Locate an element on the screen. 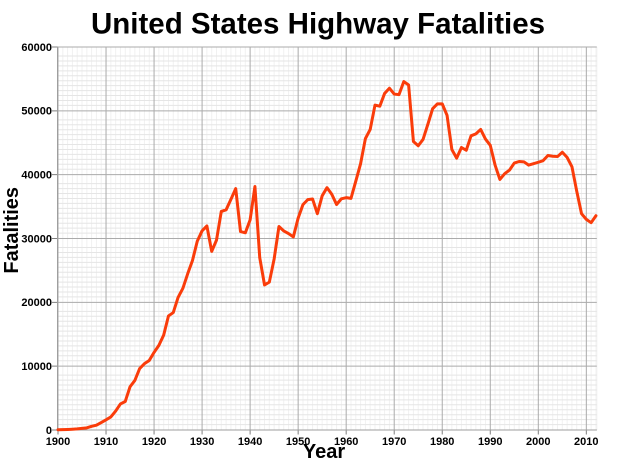 The height and width of the screenshot is (467, 623). svg-text: 60000 is located at coordinates (36, 48).